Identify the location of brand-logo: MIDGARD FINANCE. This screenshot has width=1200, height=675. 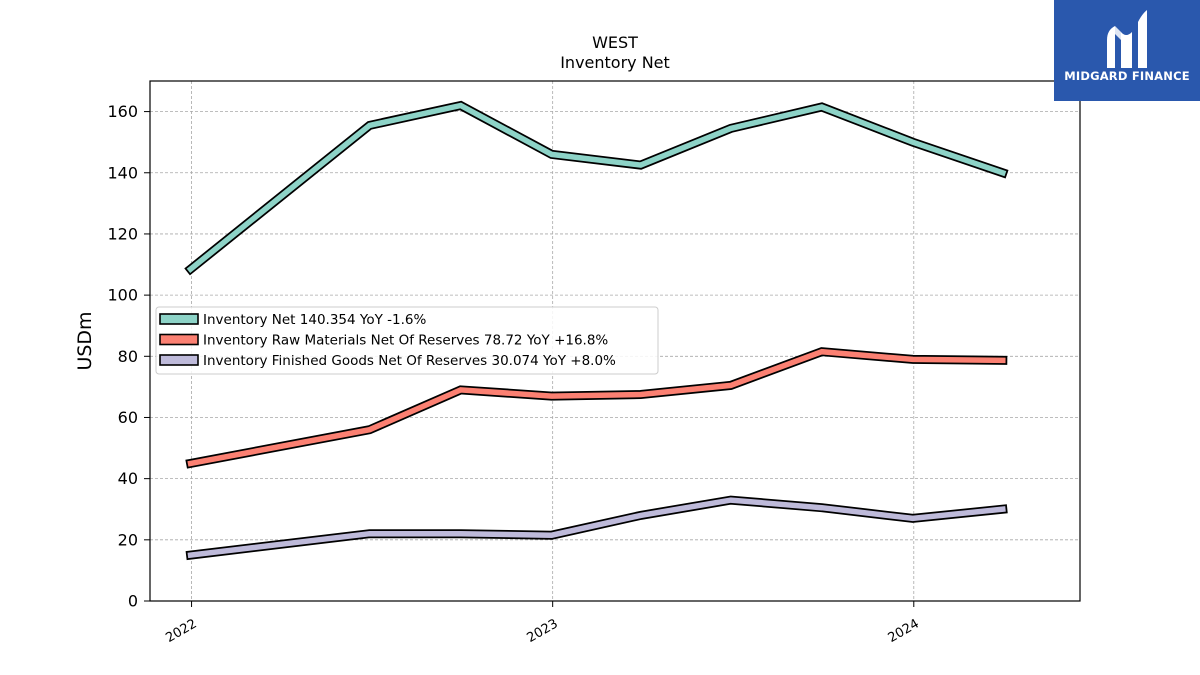
(1127, 50).